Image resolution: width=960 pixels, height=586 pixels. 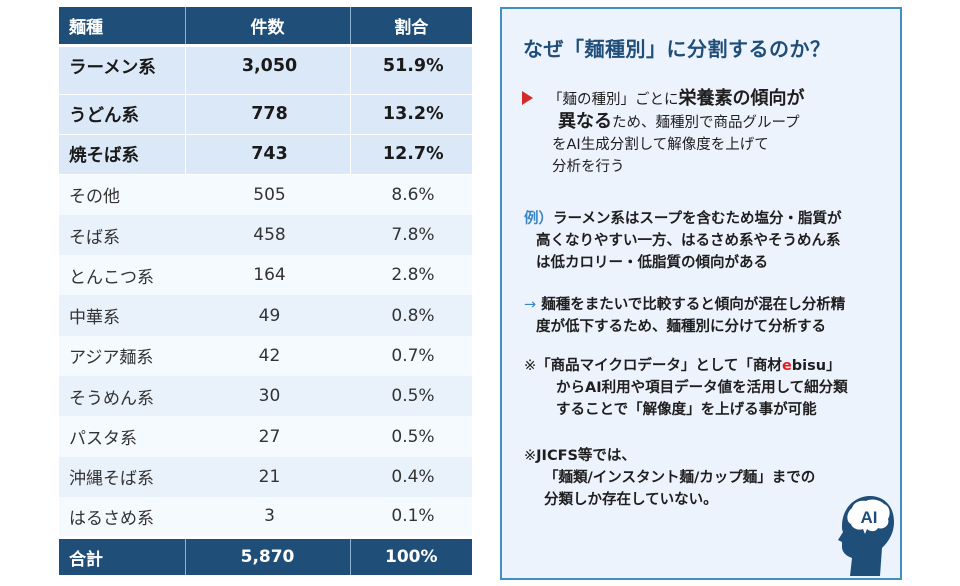 I want to click on brand-e-letter: e, so click(x=786, y=366).